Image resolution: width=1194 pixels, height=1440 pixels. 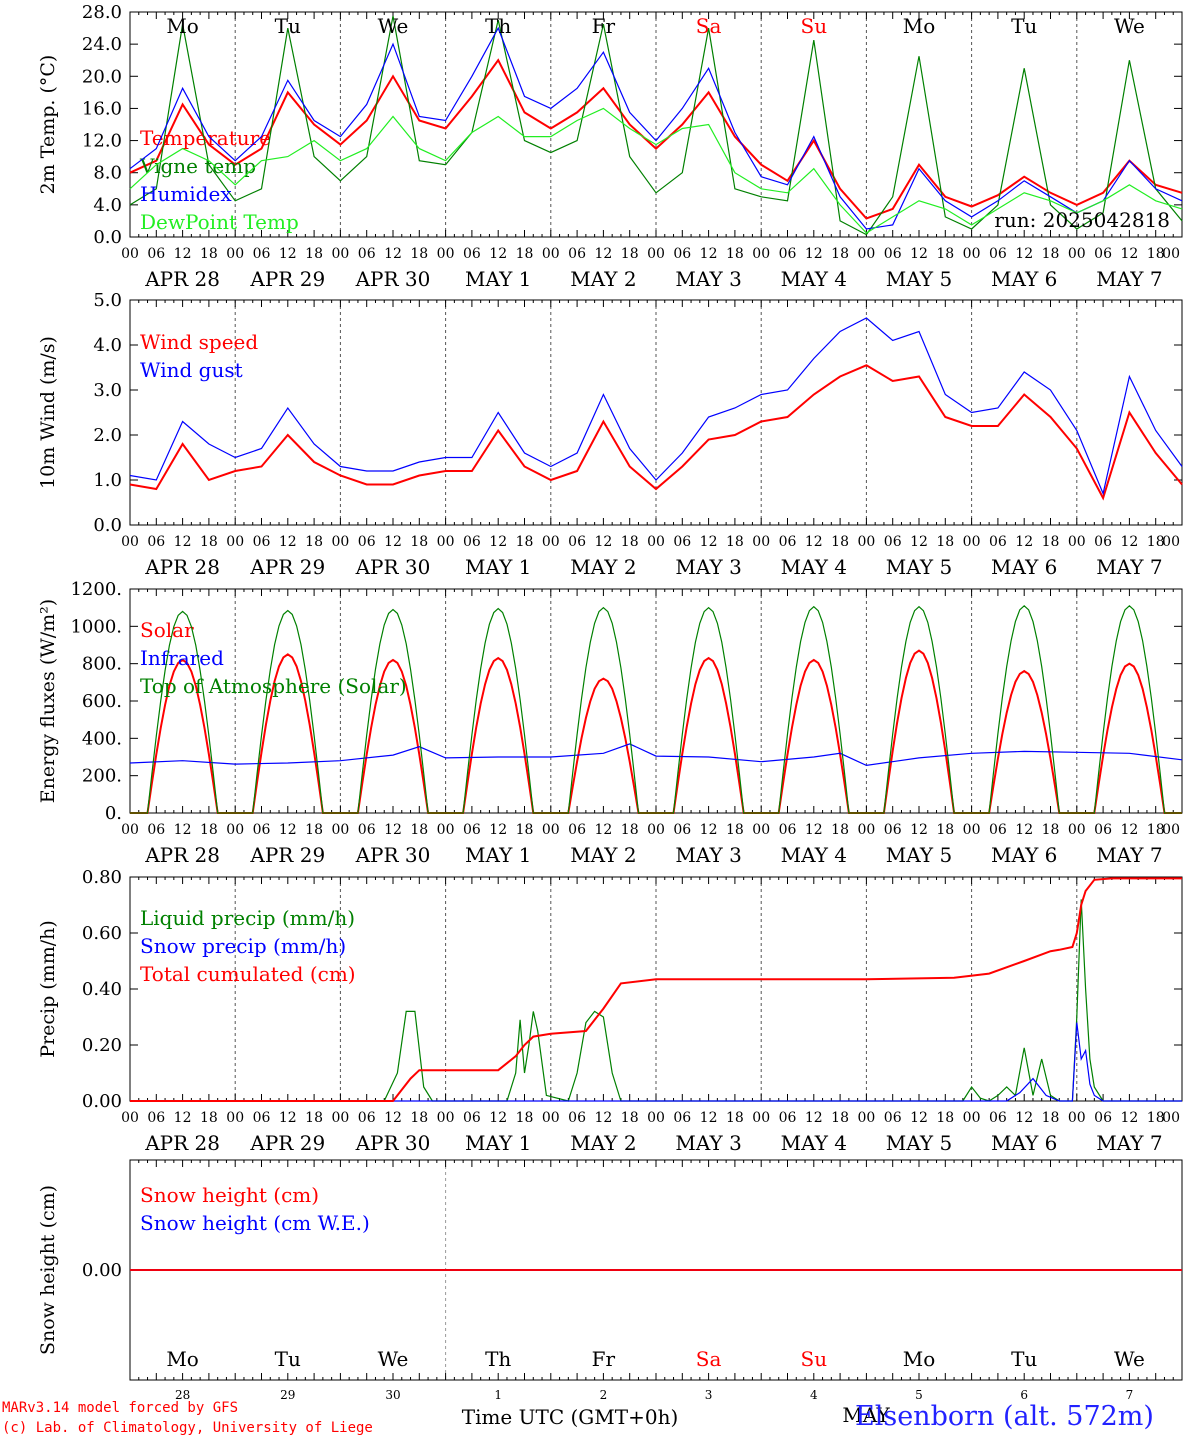 I want to click on month-label: MAY, so click(x=866, y=1415).